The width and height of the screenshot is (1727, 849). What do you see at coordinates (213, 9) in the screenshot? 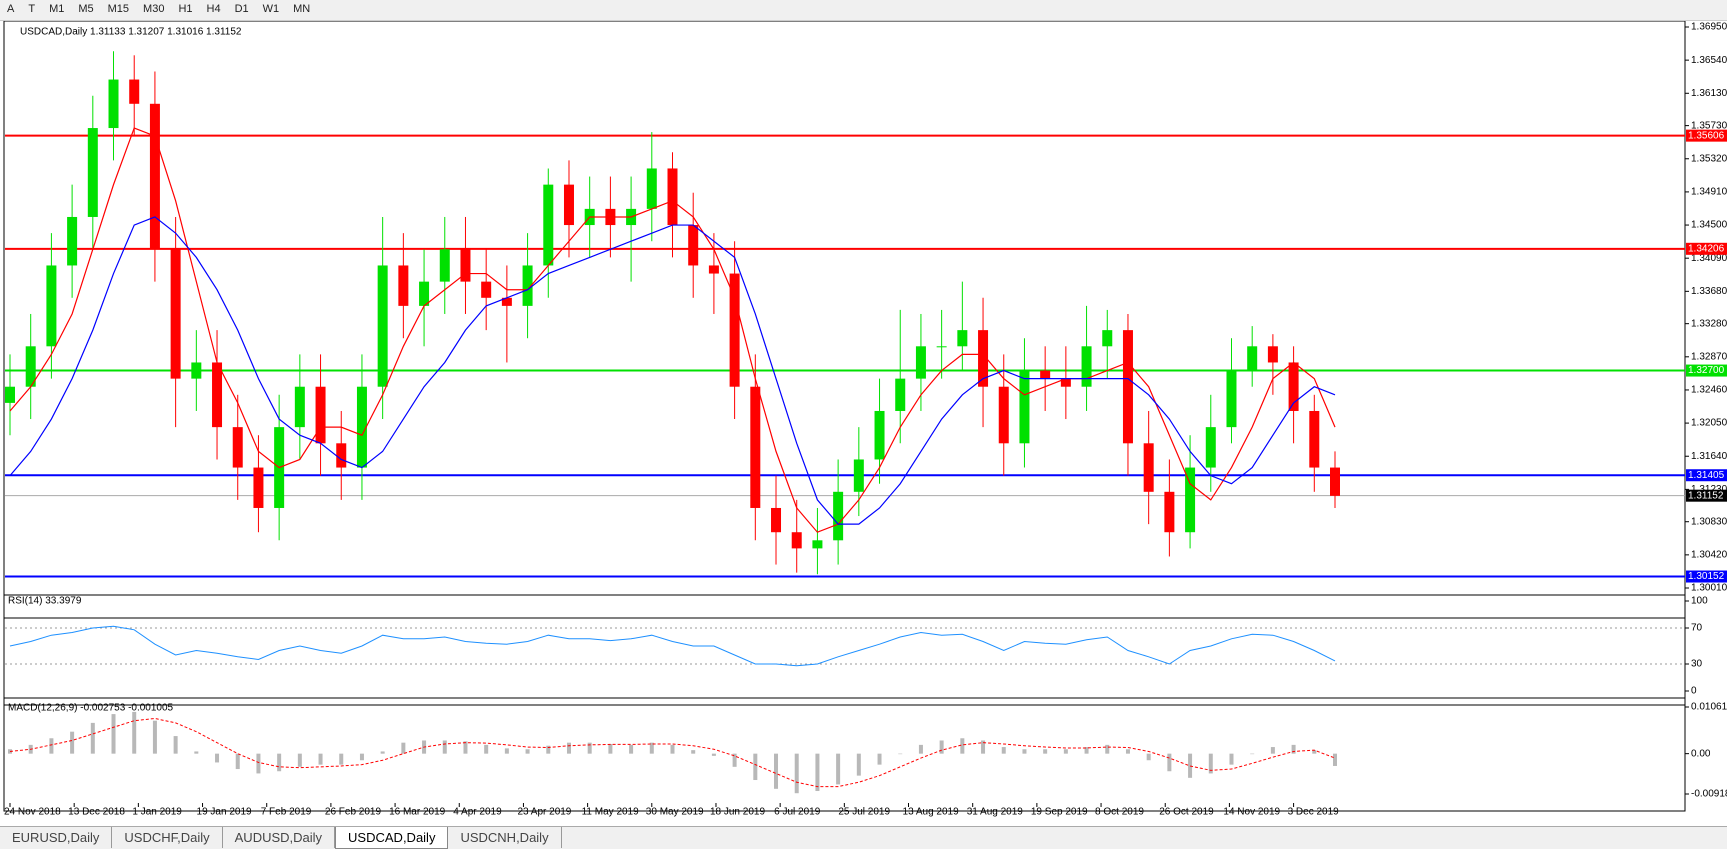
I see `toolbar-button: H4` at bounding box center [213, 9].